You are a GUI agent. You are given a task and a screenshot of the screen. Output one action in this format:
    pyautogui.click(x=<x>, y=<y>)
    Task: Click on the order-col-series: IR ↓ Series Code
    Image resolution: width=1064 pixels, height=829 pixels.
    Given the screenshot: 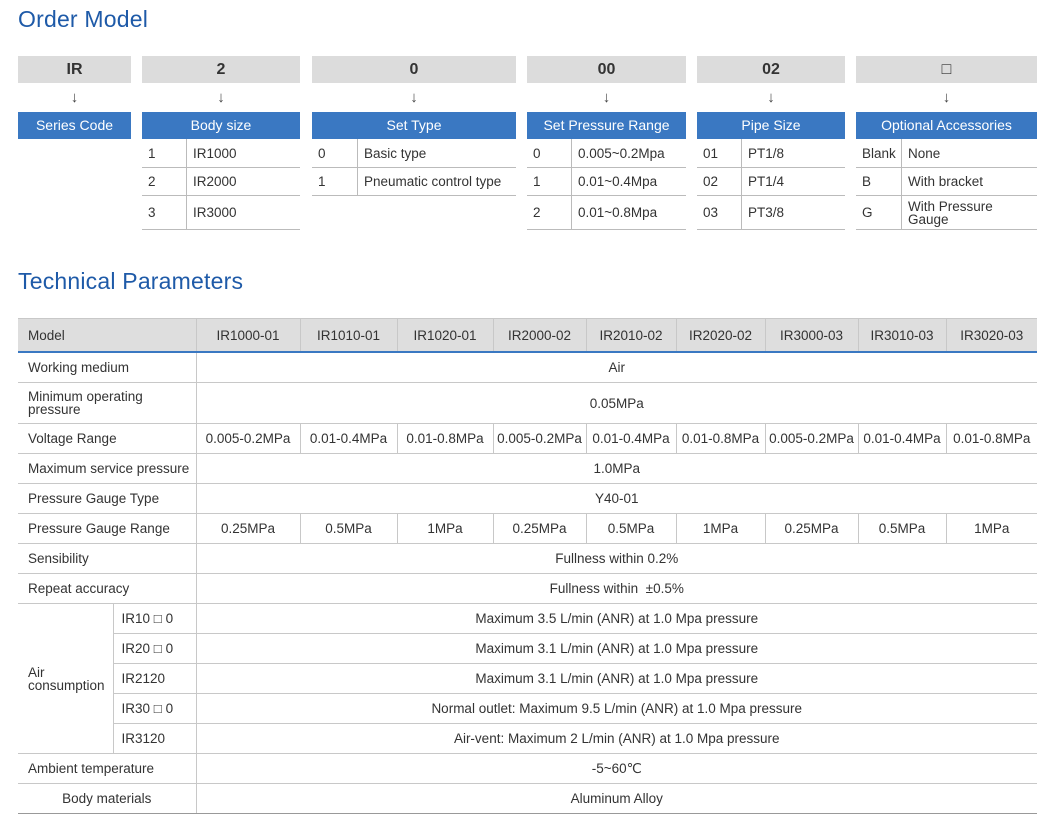 What is the action you would take?
    pyautogui.click(x=74, y=97)
    